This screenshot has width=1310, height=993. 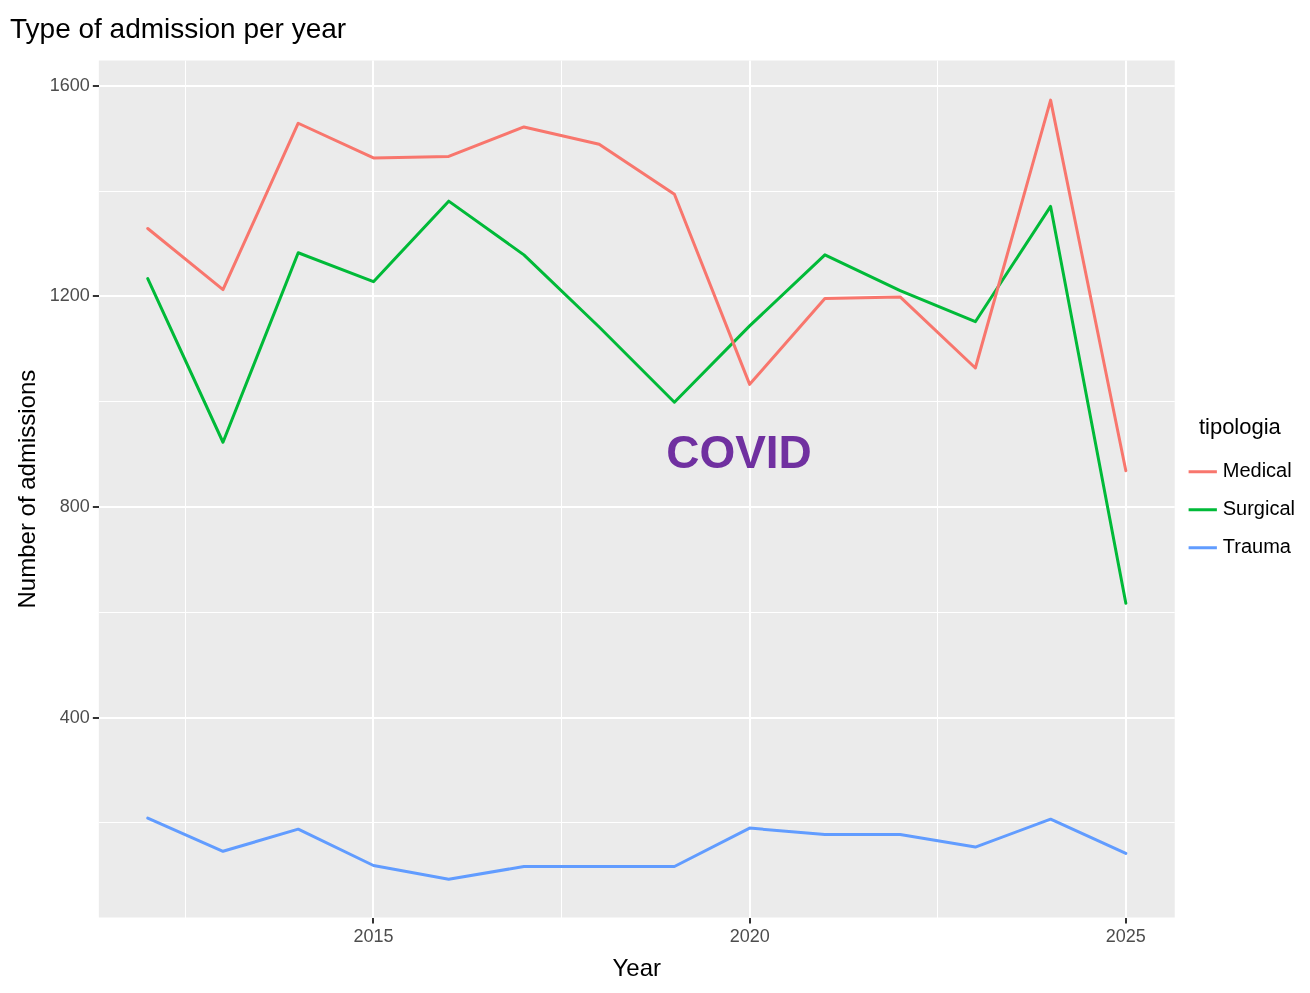 I want to click on x-tick-label: 2015, so click(x=373, y=936).